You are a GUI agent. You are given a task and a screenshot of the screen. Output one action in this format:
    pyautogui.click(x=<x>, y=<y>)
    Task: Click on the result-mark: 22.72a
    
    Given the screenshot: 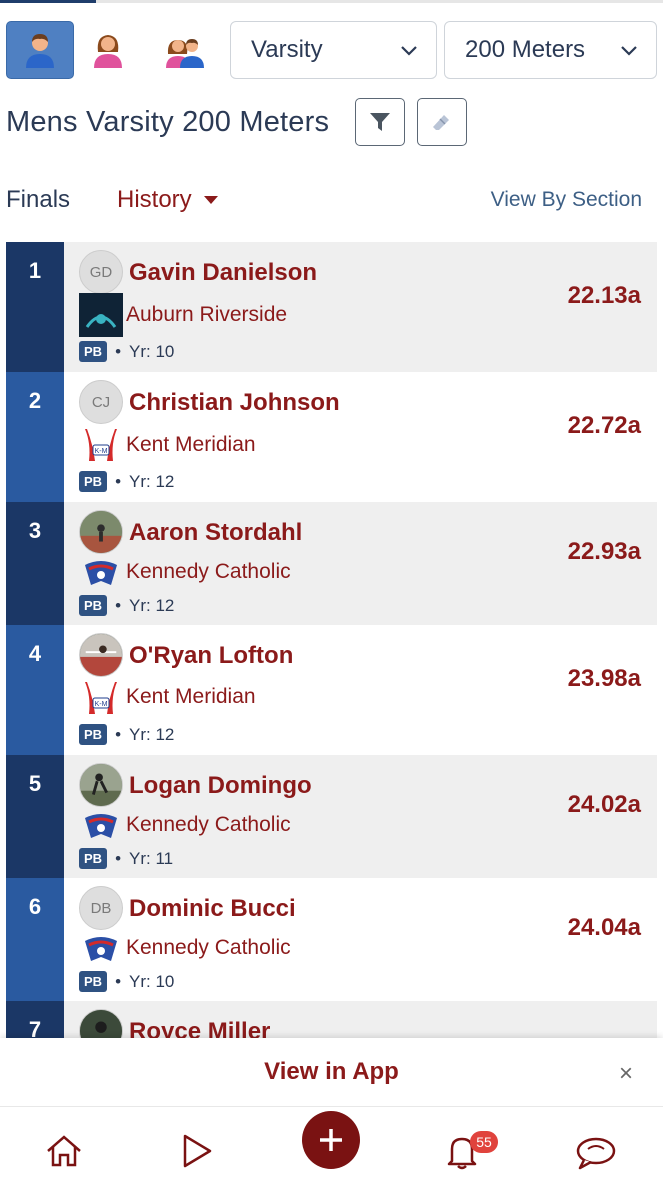 What is the action you would take?
    pyautogui.click(x=604, y=425)
    